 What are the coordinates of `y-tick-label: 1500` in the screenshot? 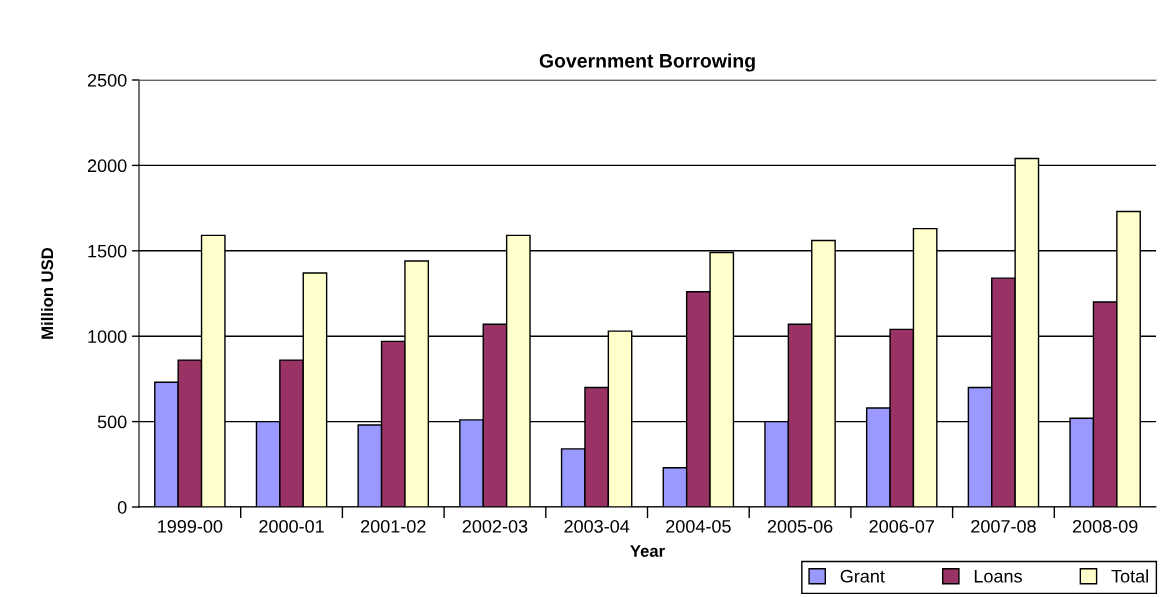 It's located at (107, 251).